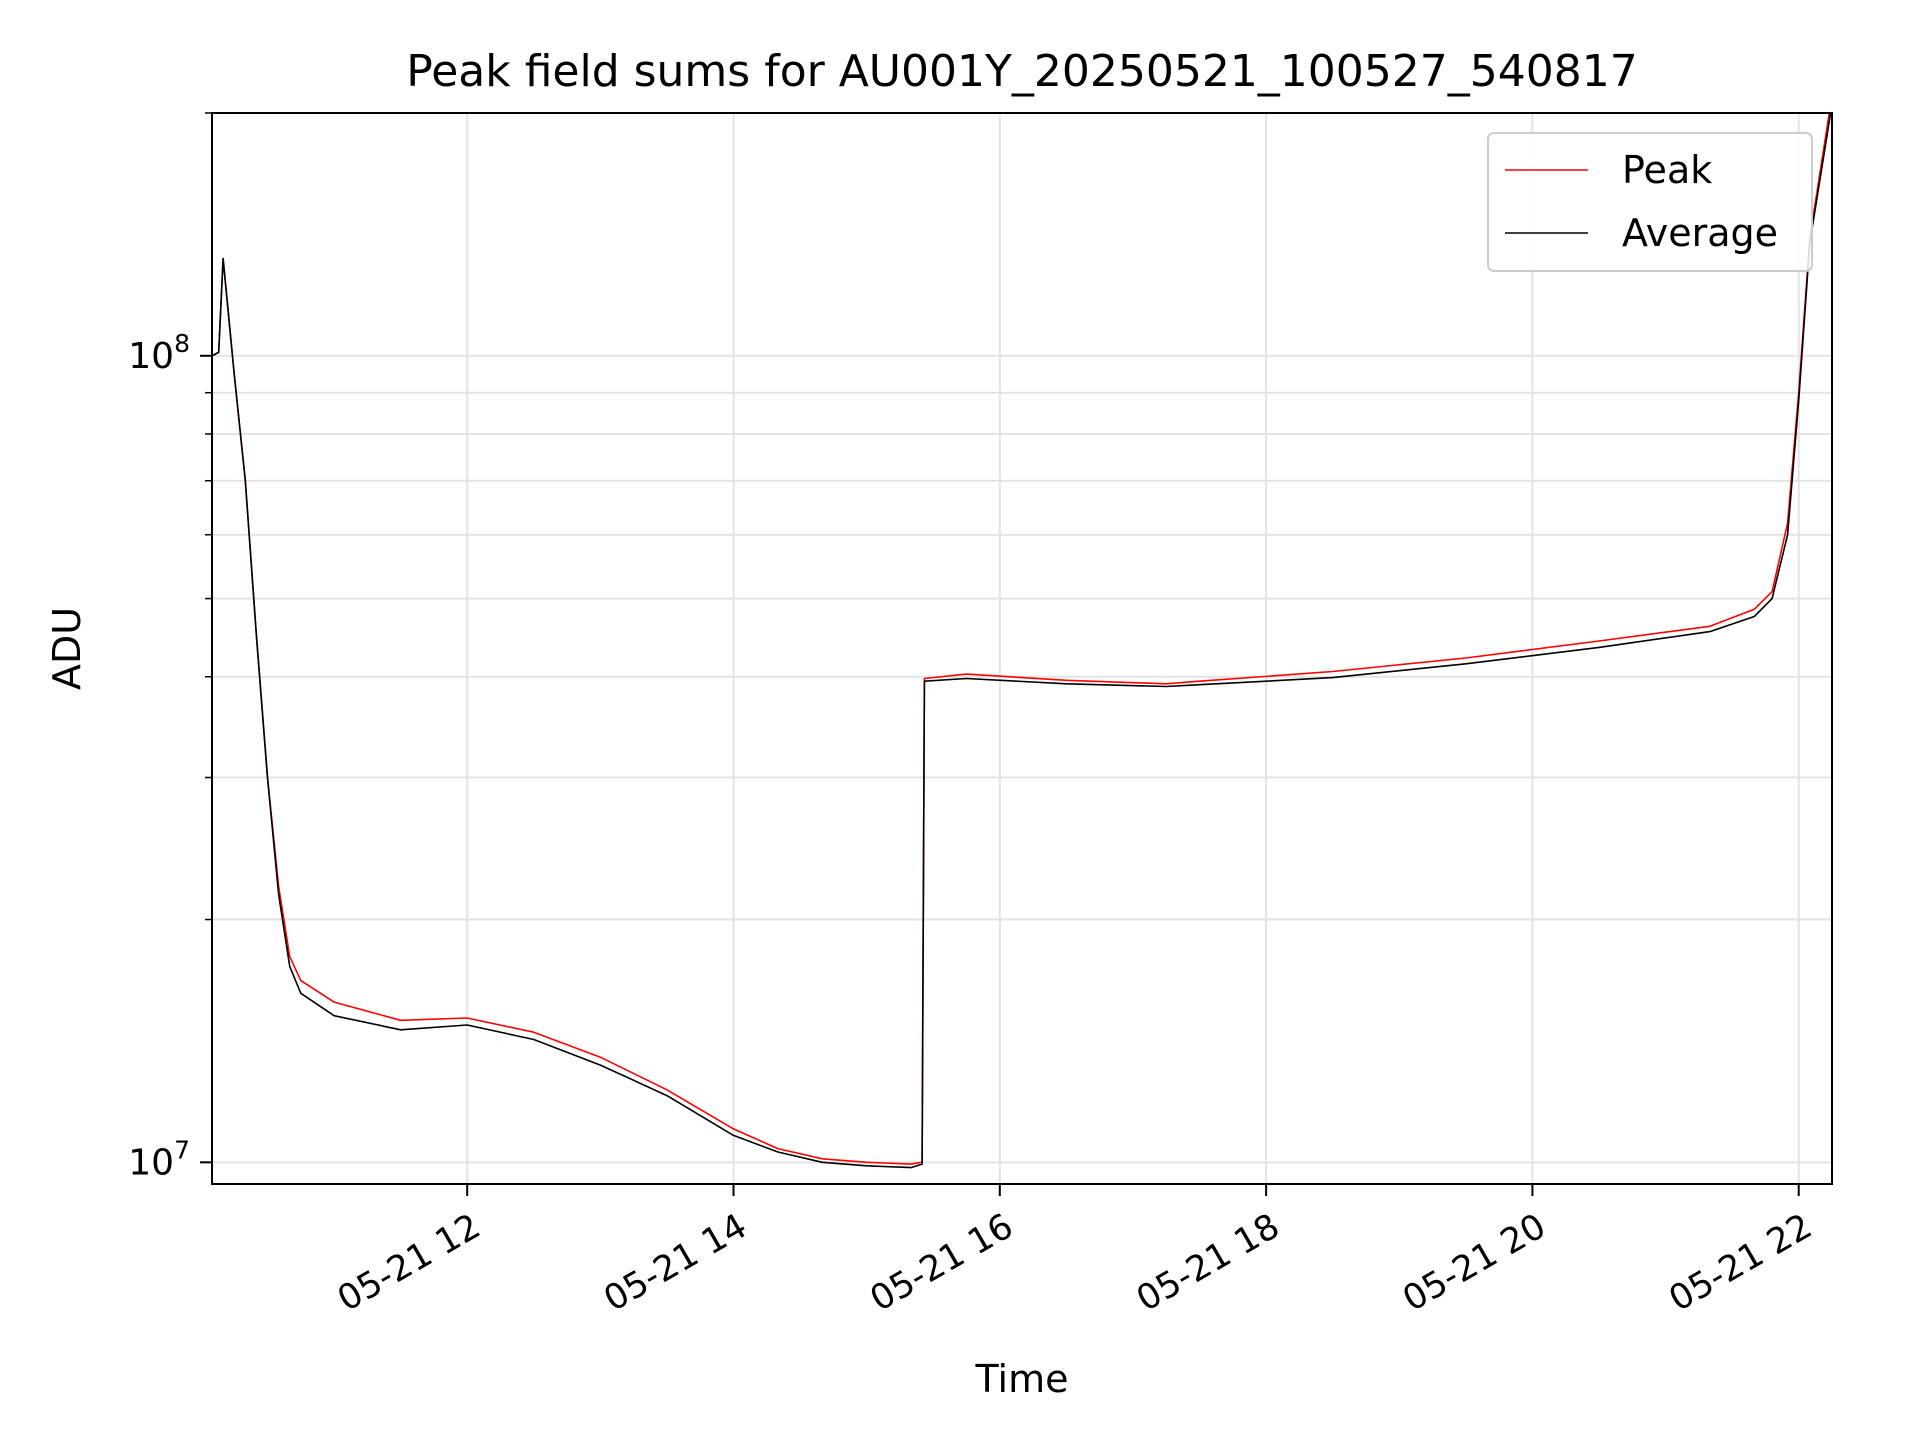  Describe the element at coordinates (1022, 1379) in the screenshot. I see `x-axis-label: Time` at that location.